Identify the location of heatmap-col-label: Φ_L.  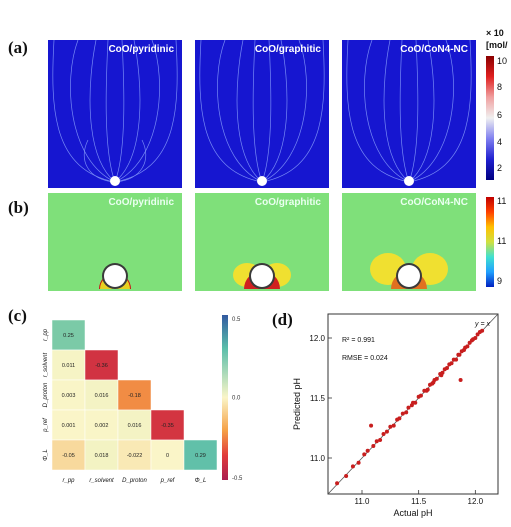
(201, 481).